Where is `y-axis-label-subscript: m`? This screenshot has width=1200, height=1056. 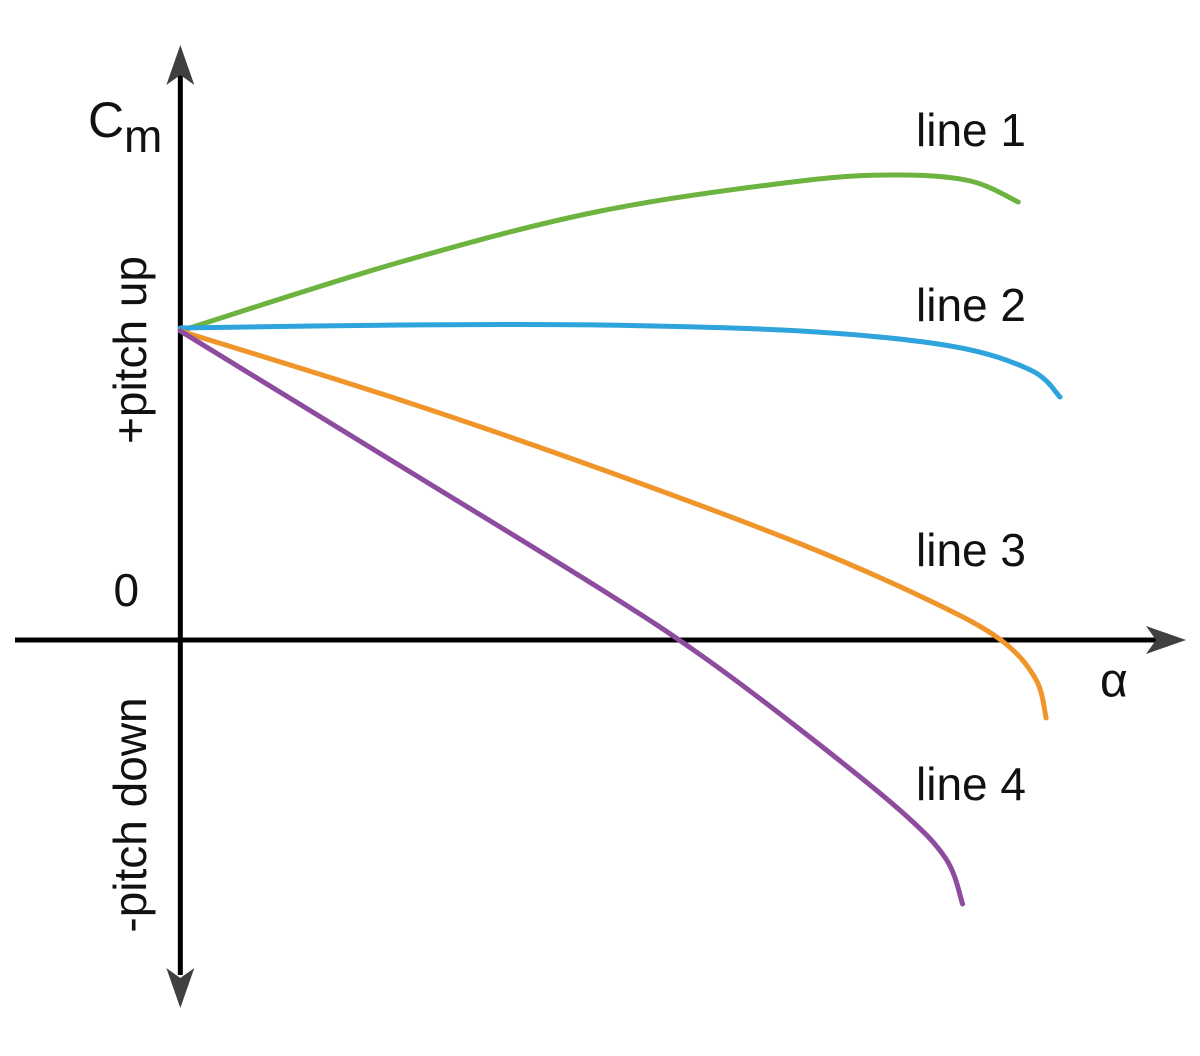
y-axis-label-subscript: m is located at coordinates (143, 136).